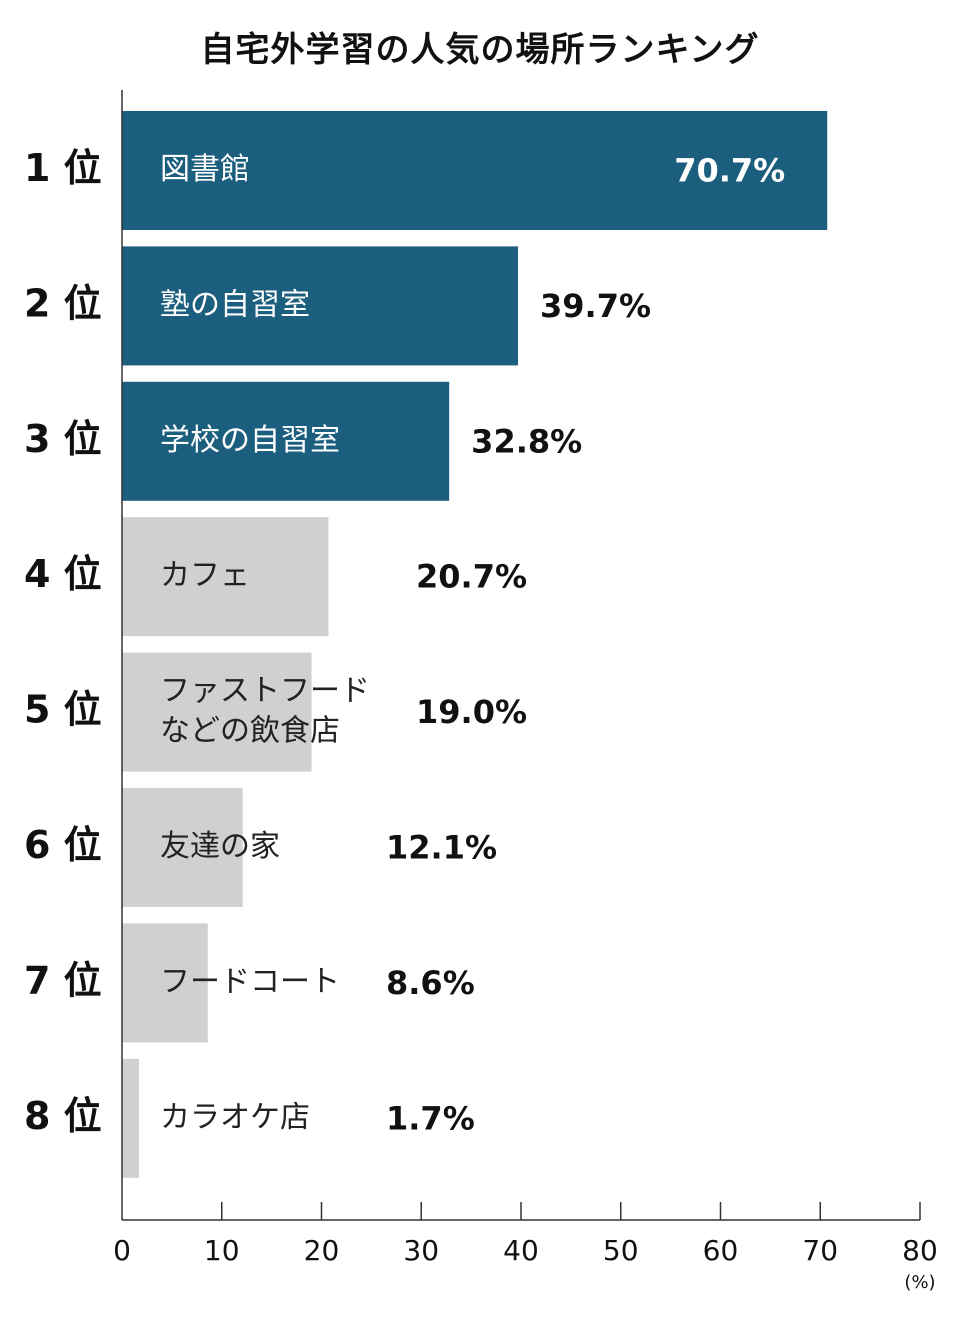  I want to click on value-label-7: 8.6%, so click(430, 983).